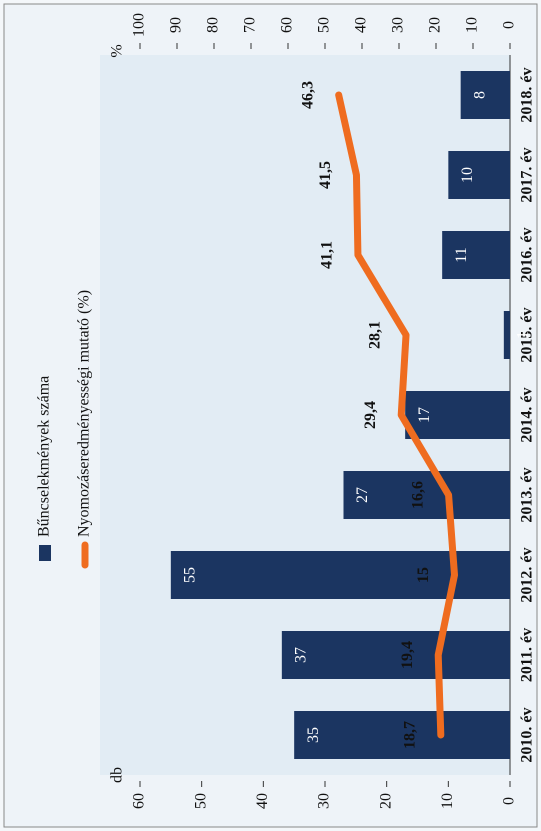 Image resolution: width=541 pixels, height=831 pixels. I want to click on y-tick-label: 10, so click(447, 801).